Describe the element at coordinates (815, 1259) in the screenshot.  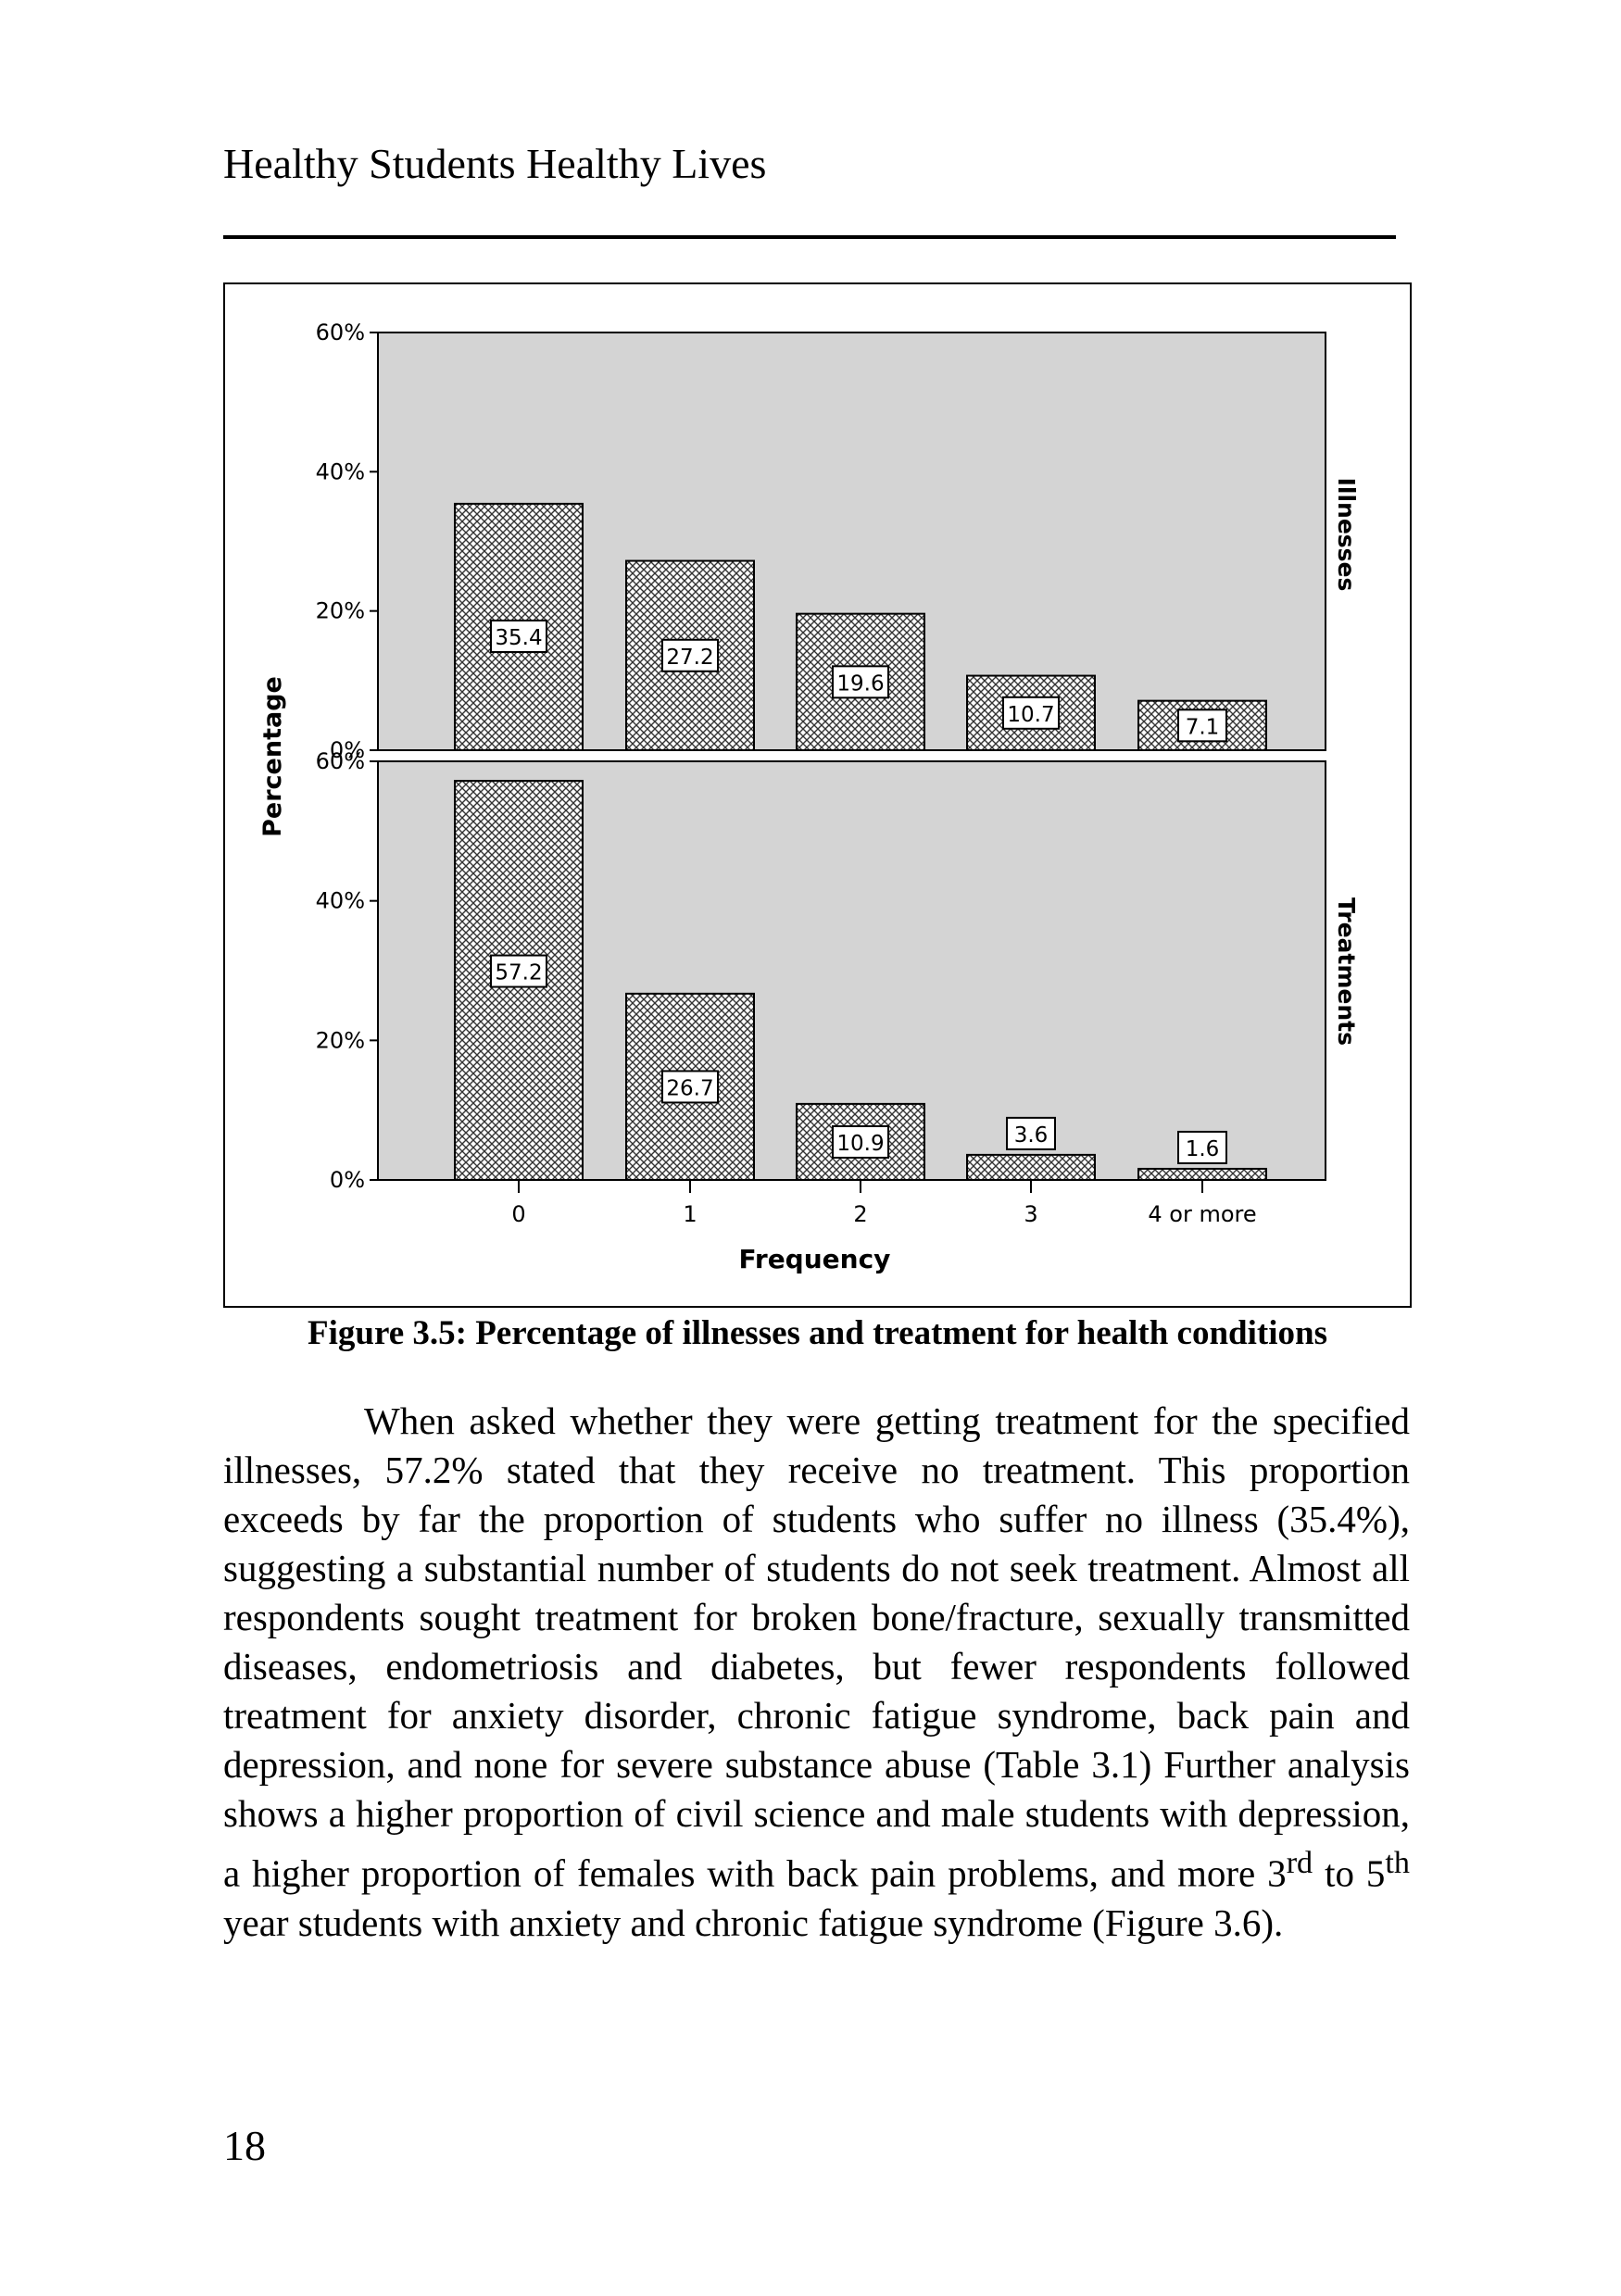
I see `x-axis-title: Frequency` at that location.